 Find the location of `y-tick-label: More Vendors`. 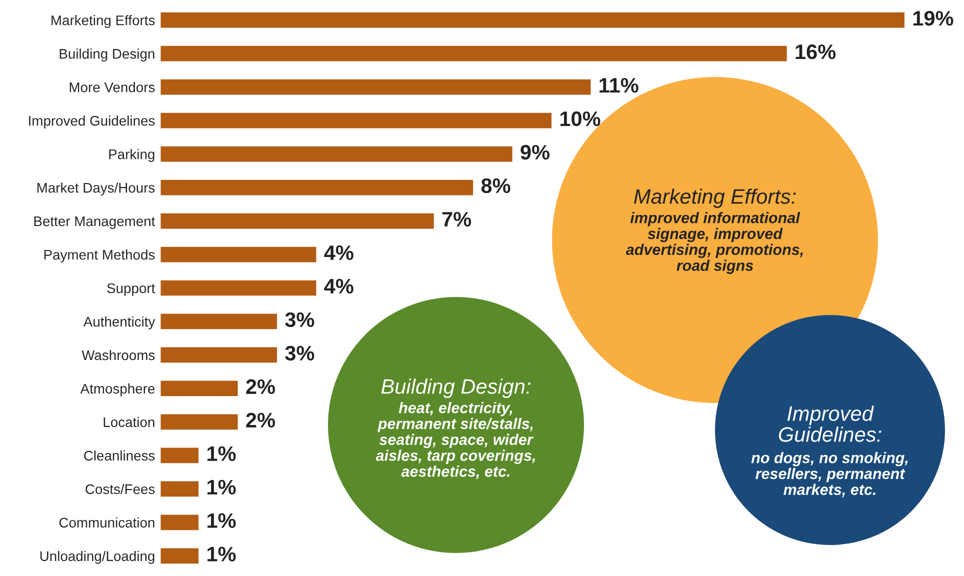

y-tick-label: More Vendors is located at coordinates (112, 87).